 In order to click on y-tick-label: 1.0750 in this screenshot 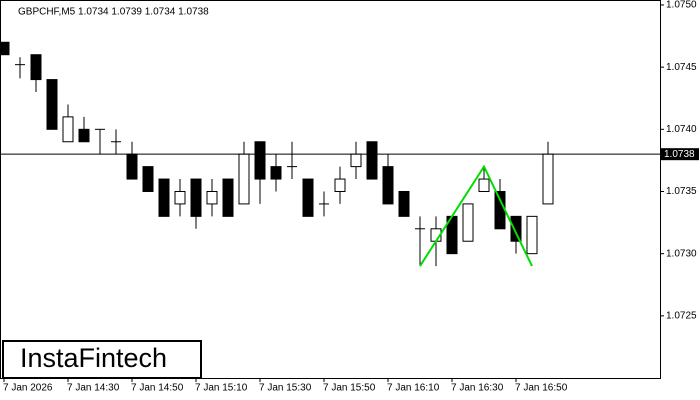, I will do `click(681, 5)`.